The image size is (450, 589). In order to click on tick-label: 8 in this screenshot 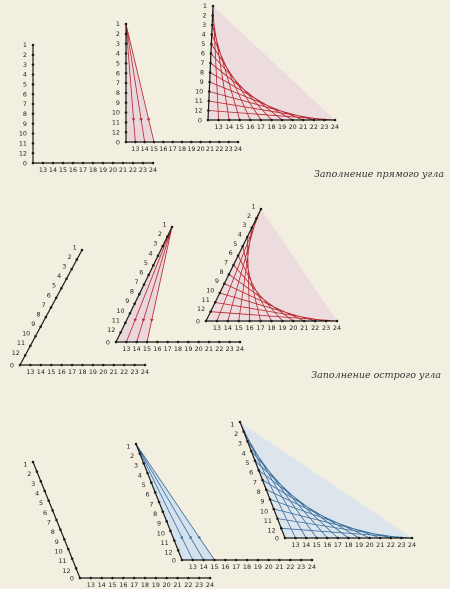, I will do `click(38, 314)`.